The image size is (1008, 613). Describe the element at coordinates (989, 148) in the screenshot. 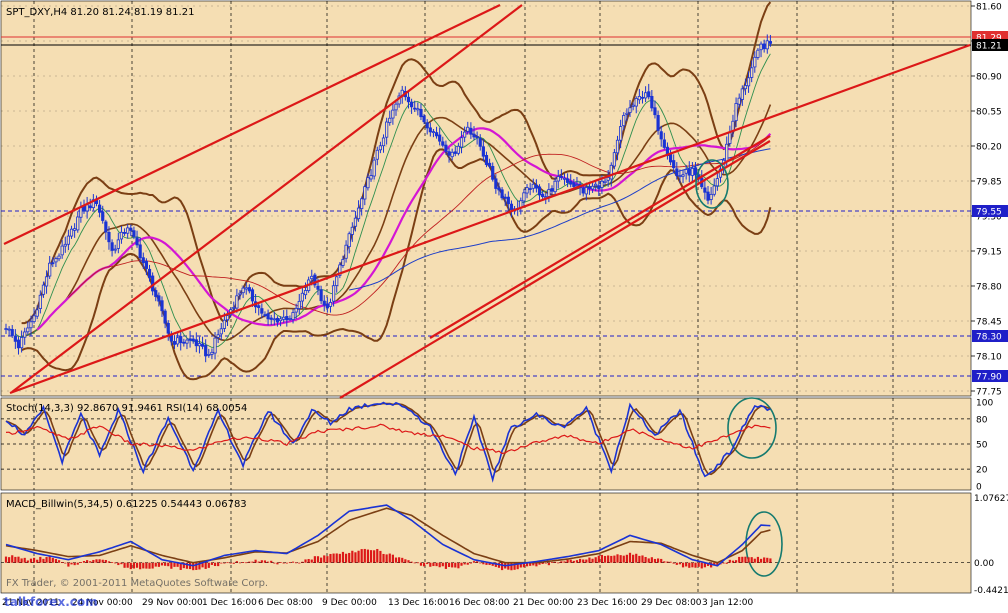

I see `price-tick-label: 80.20` at that location.